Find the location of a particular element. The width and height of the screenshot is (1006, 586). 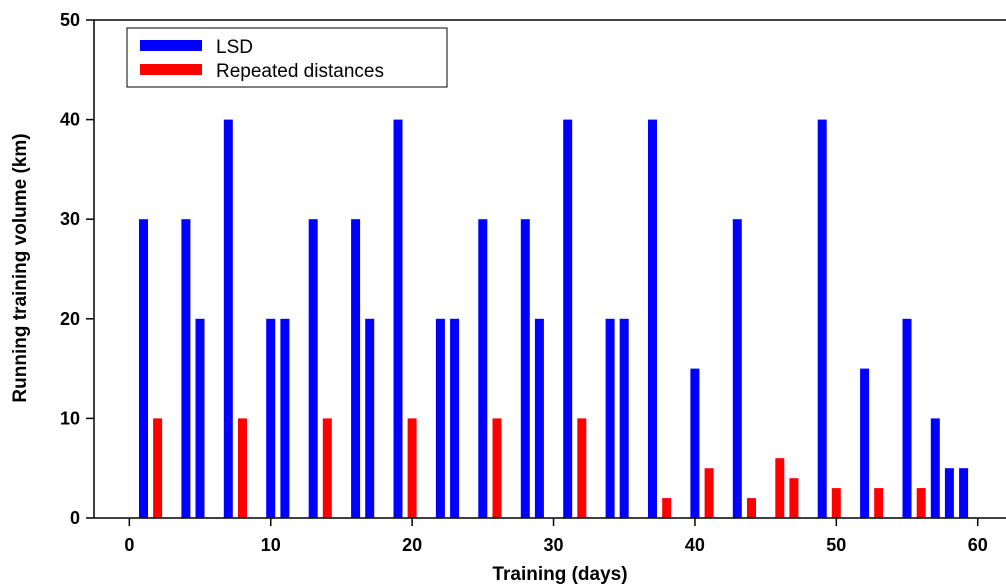

legend: LSD Repeated distances is located at coordinates (287, 57).